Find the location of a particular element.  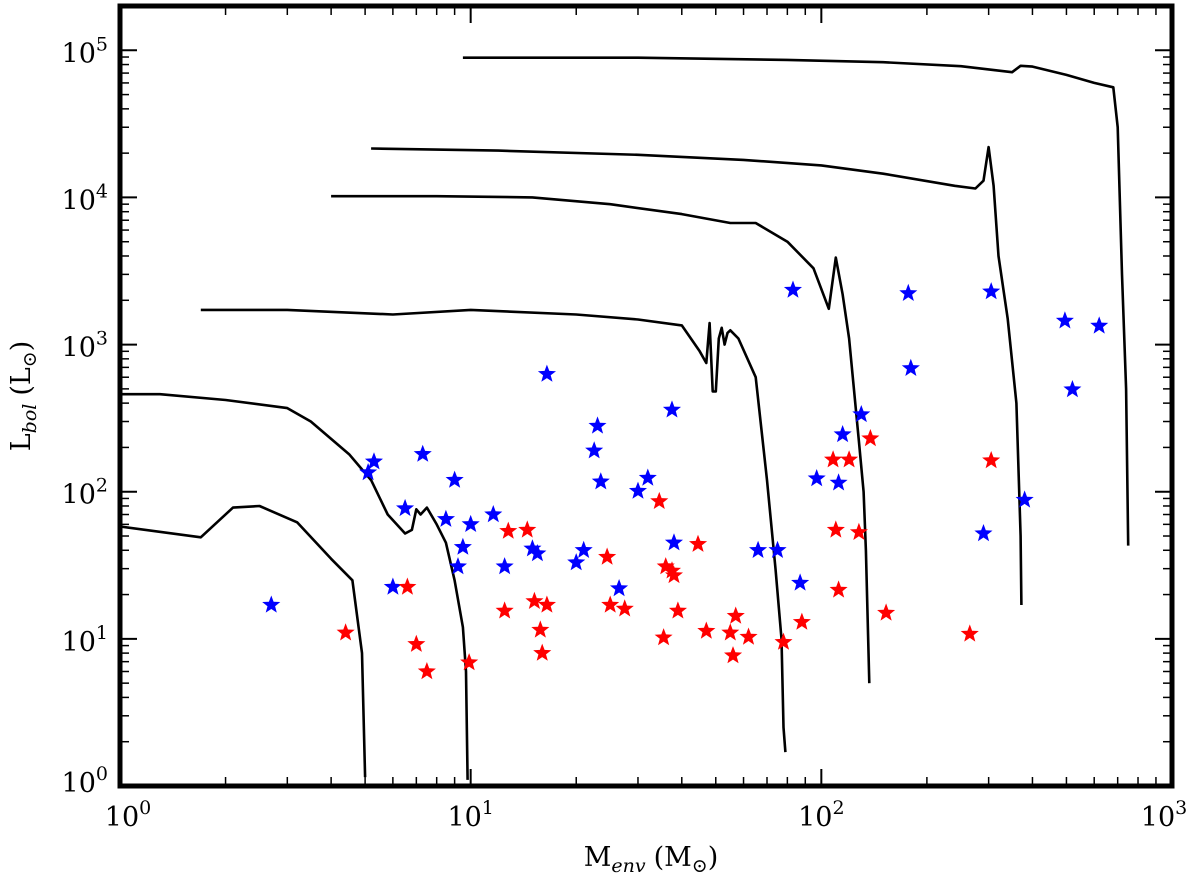

y-tick-exp: 3 is located at coordinates (102, 339).